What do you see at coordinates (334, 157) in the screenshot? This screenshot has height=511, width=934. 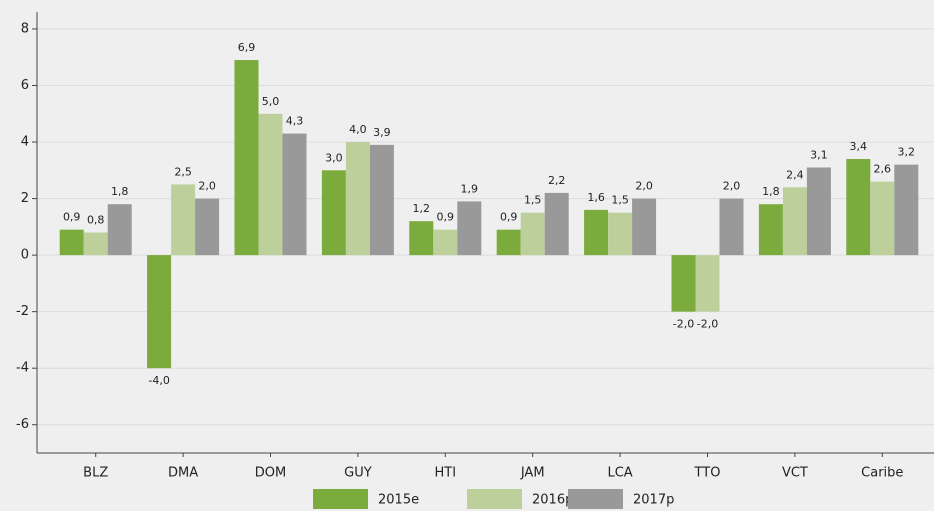 I see `value-label: 3,0` at bounding box center [334, 157].